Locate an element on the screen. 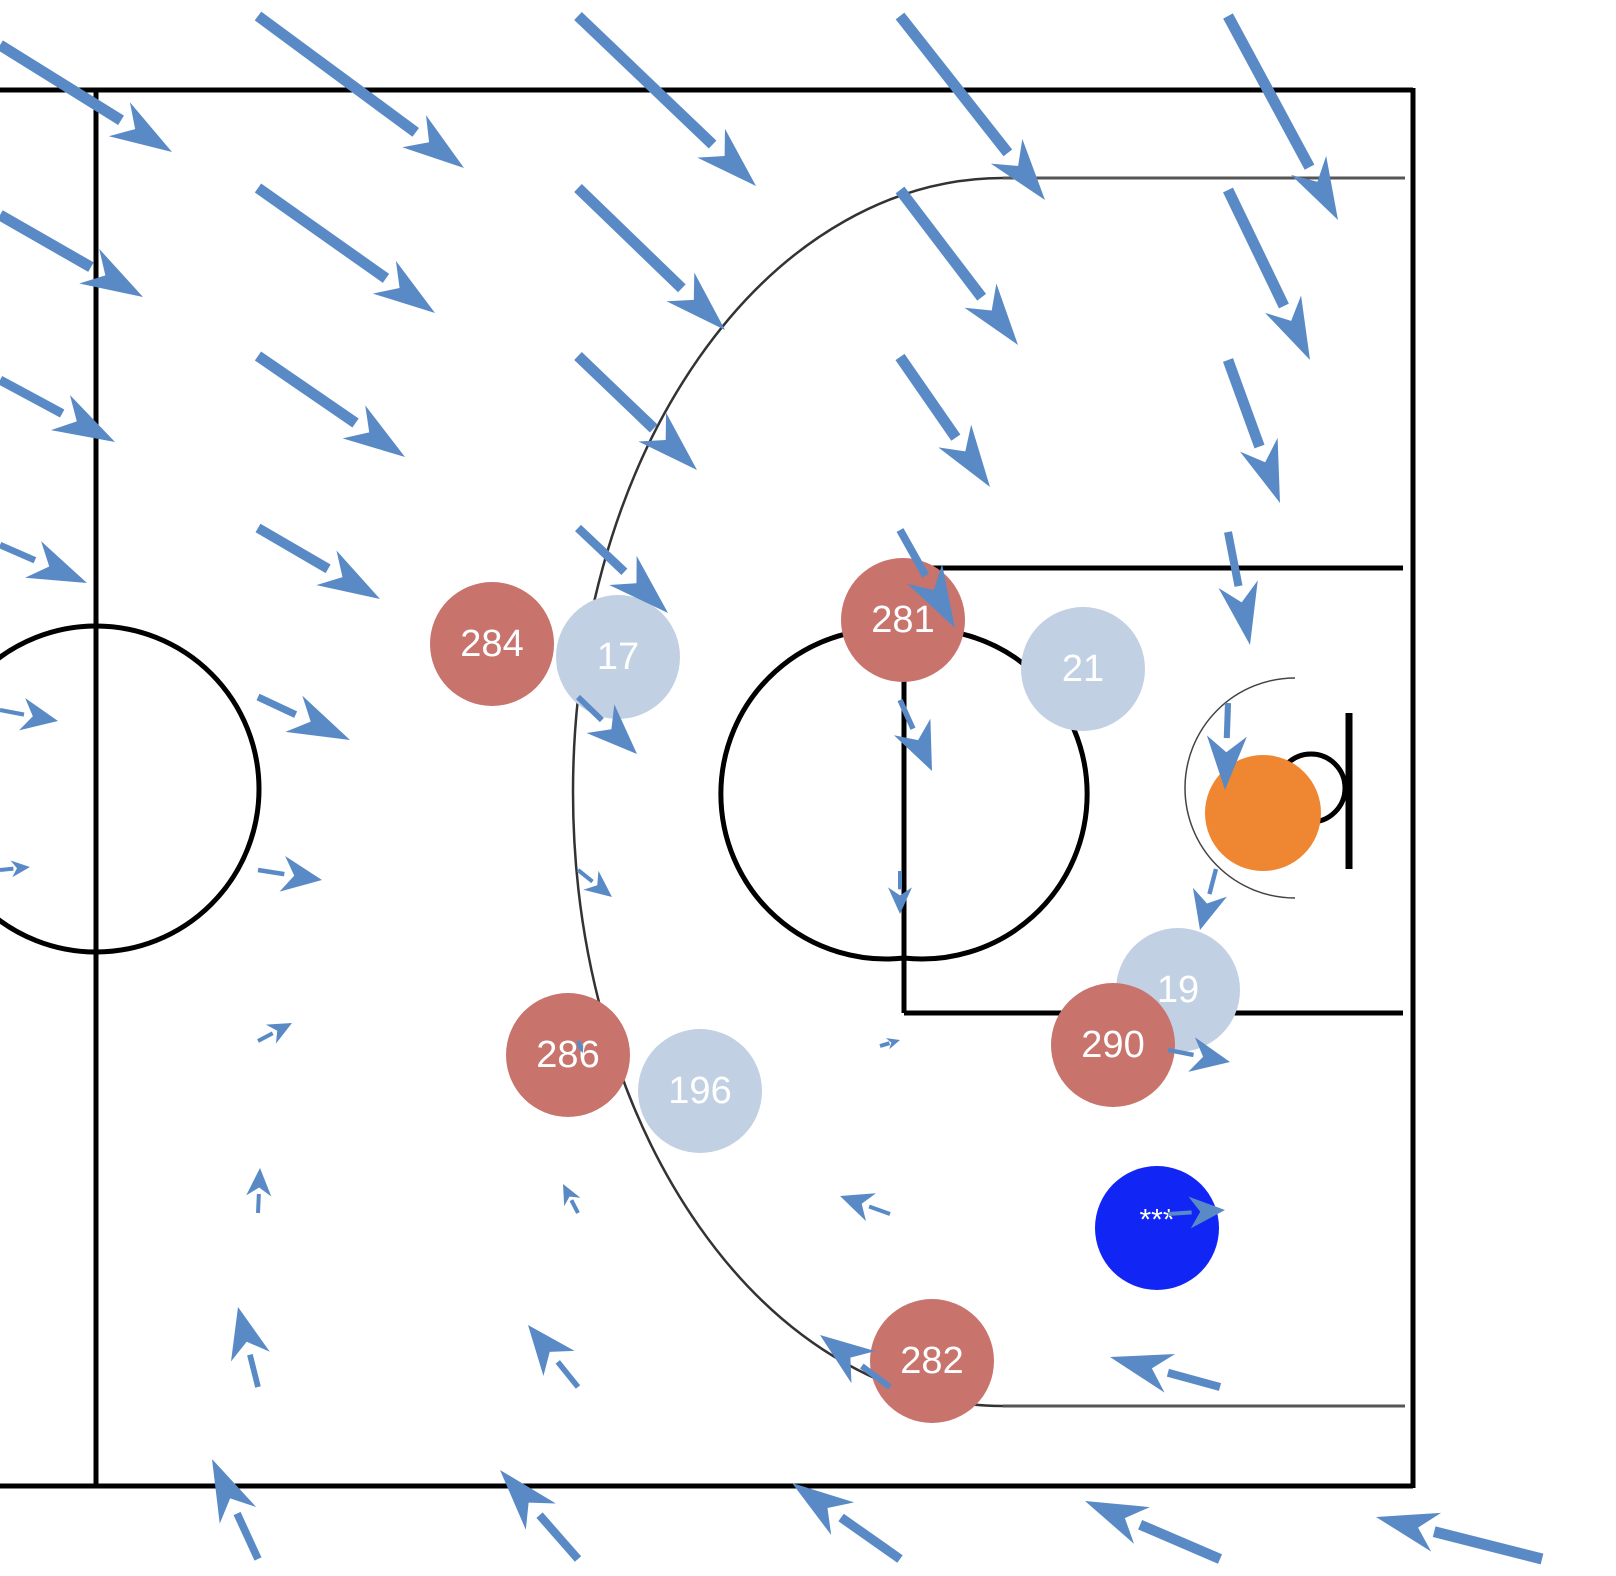 The image size is (1616, 1576). defense-player-21-marker is located at coordinates (1083, 669).